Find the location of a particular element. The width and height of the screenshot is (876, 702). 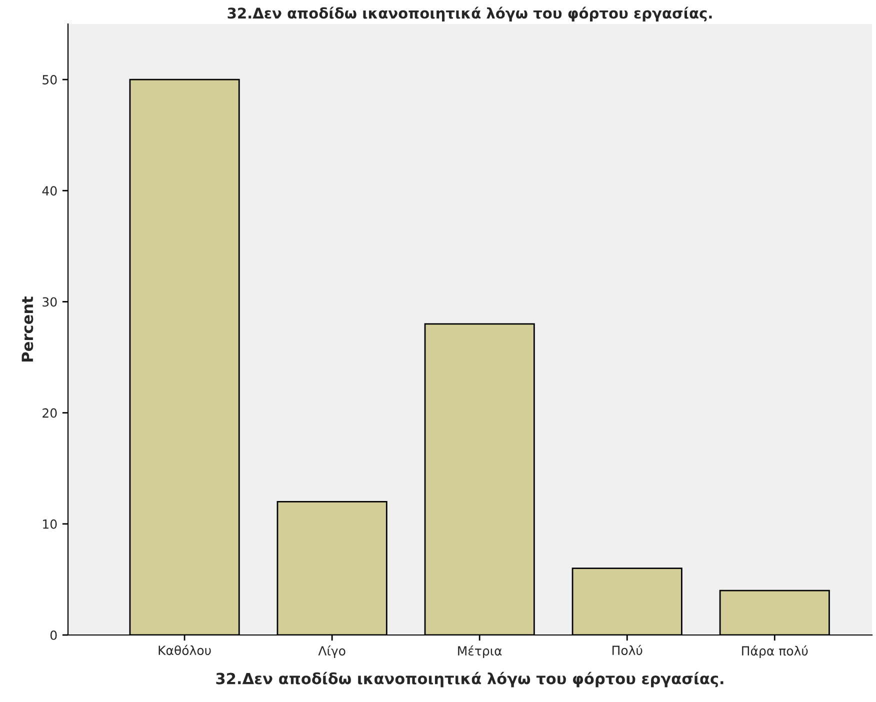

x-tick-label: Λίγο is located at coordinates (332, 651).